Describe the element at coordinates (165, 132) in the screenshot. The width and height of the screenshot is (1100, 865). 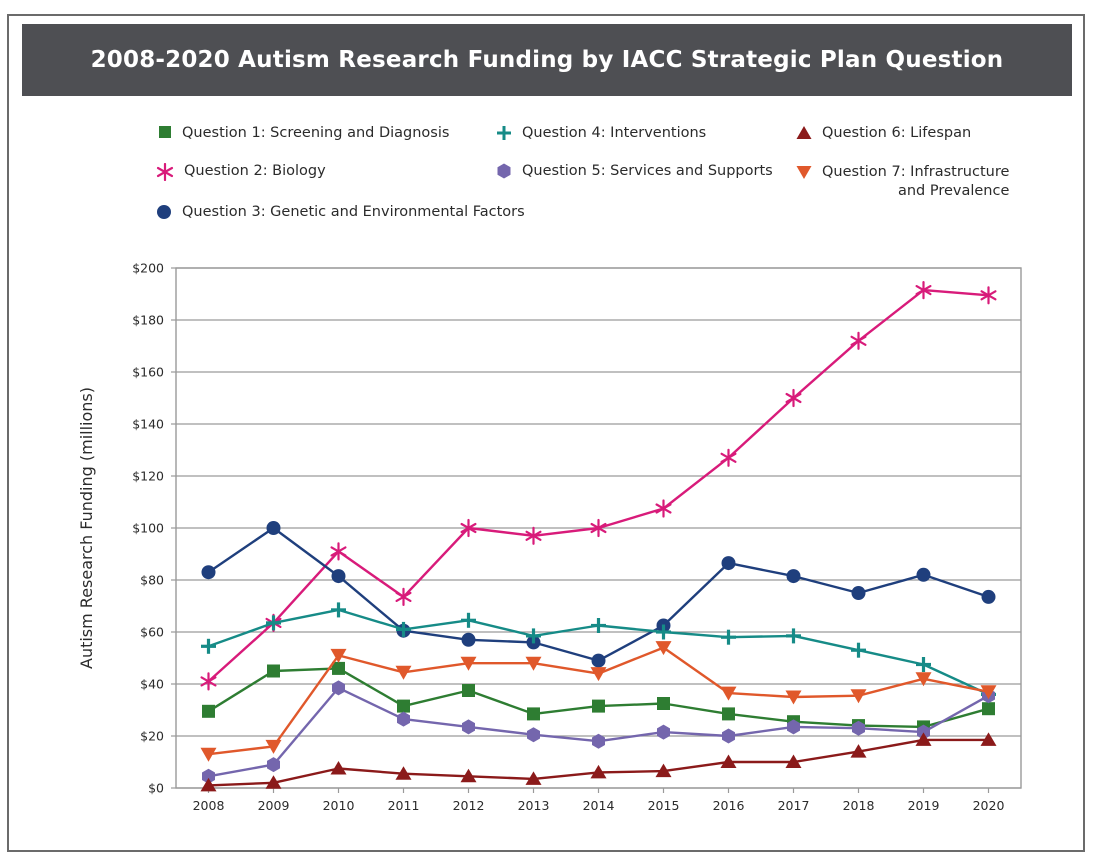
I see `legend-square-icon` at that location.